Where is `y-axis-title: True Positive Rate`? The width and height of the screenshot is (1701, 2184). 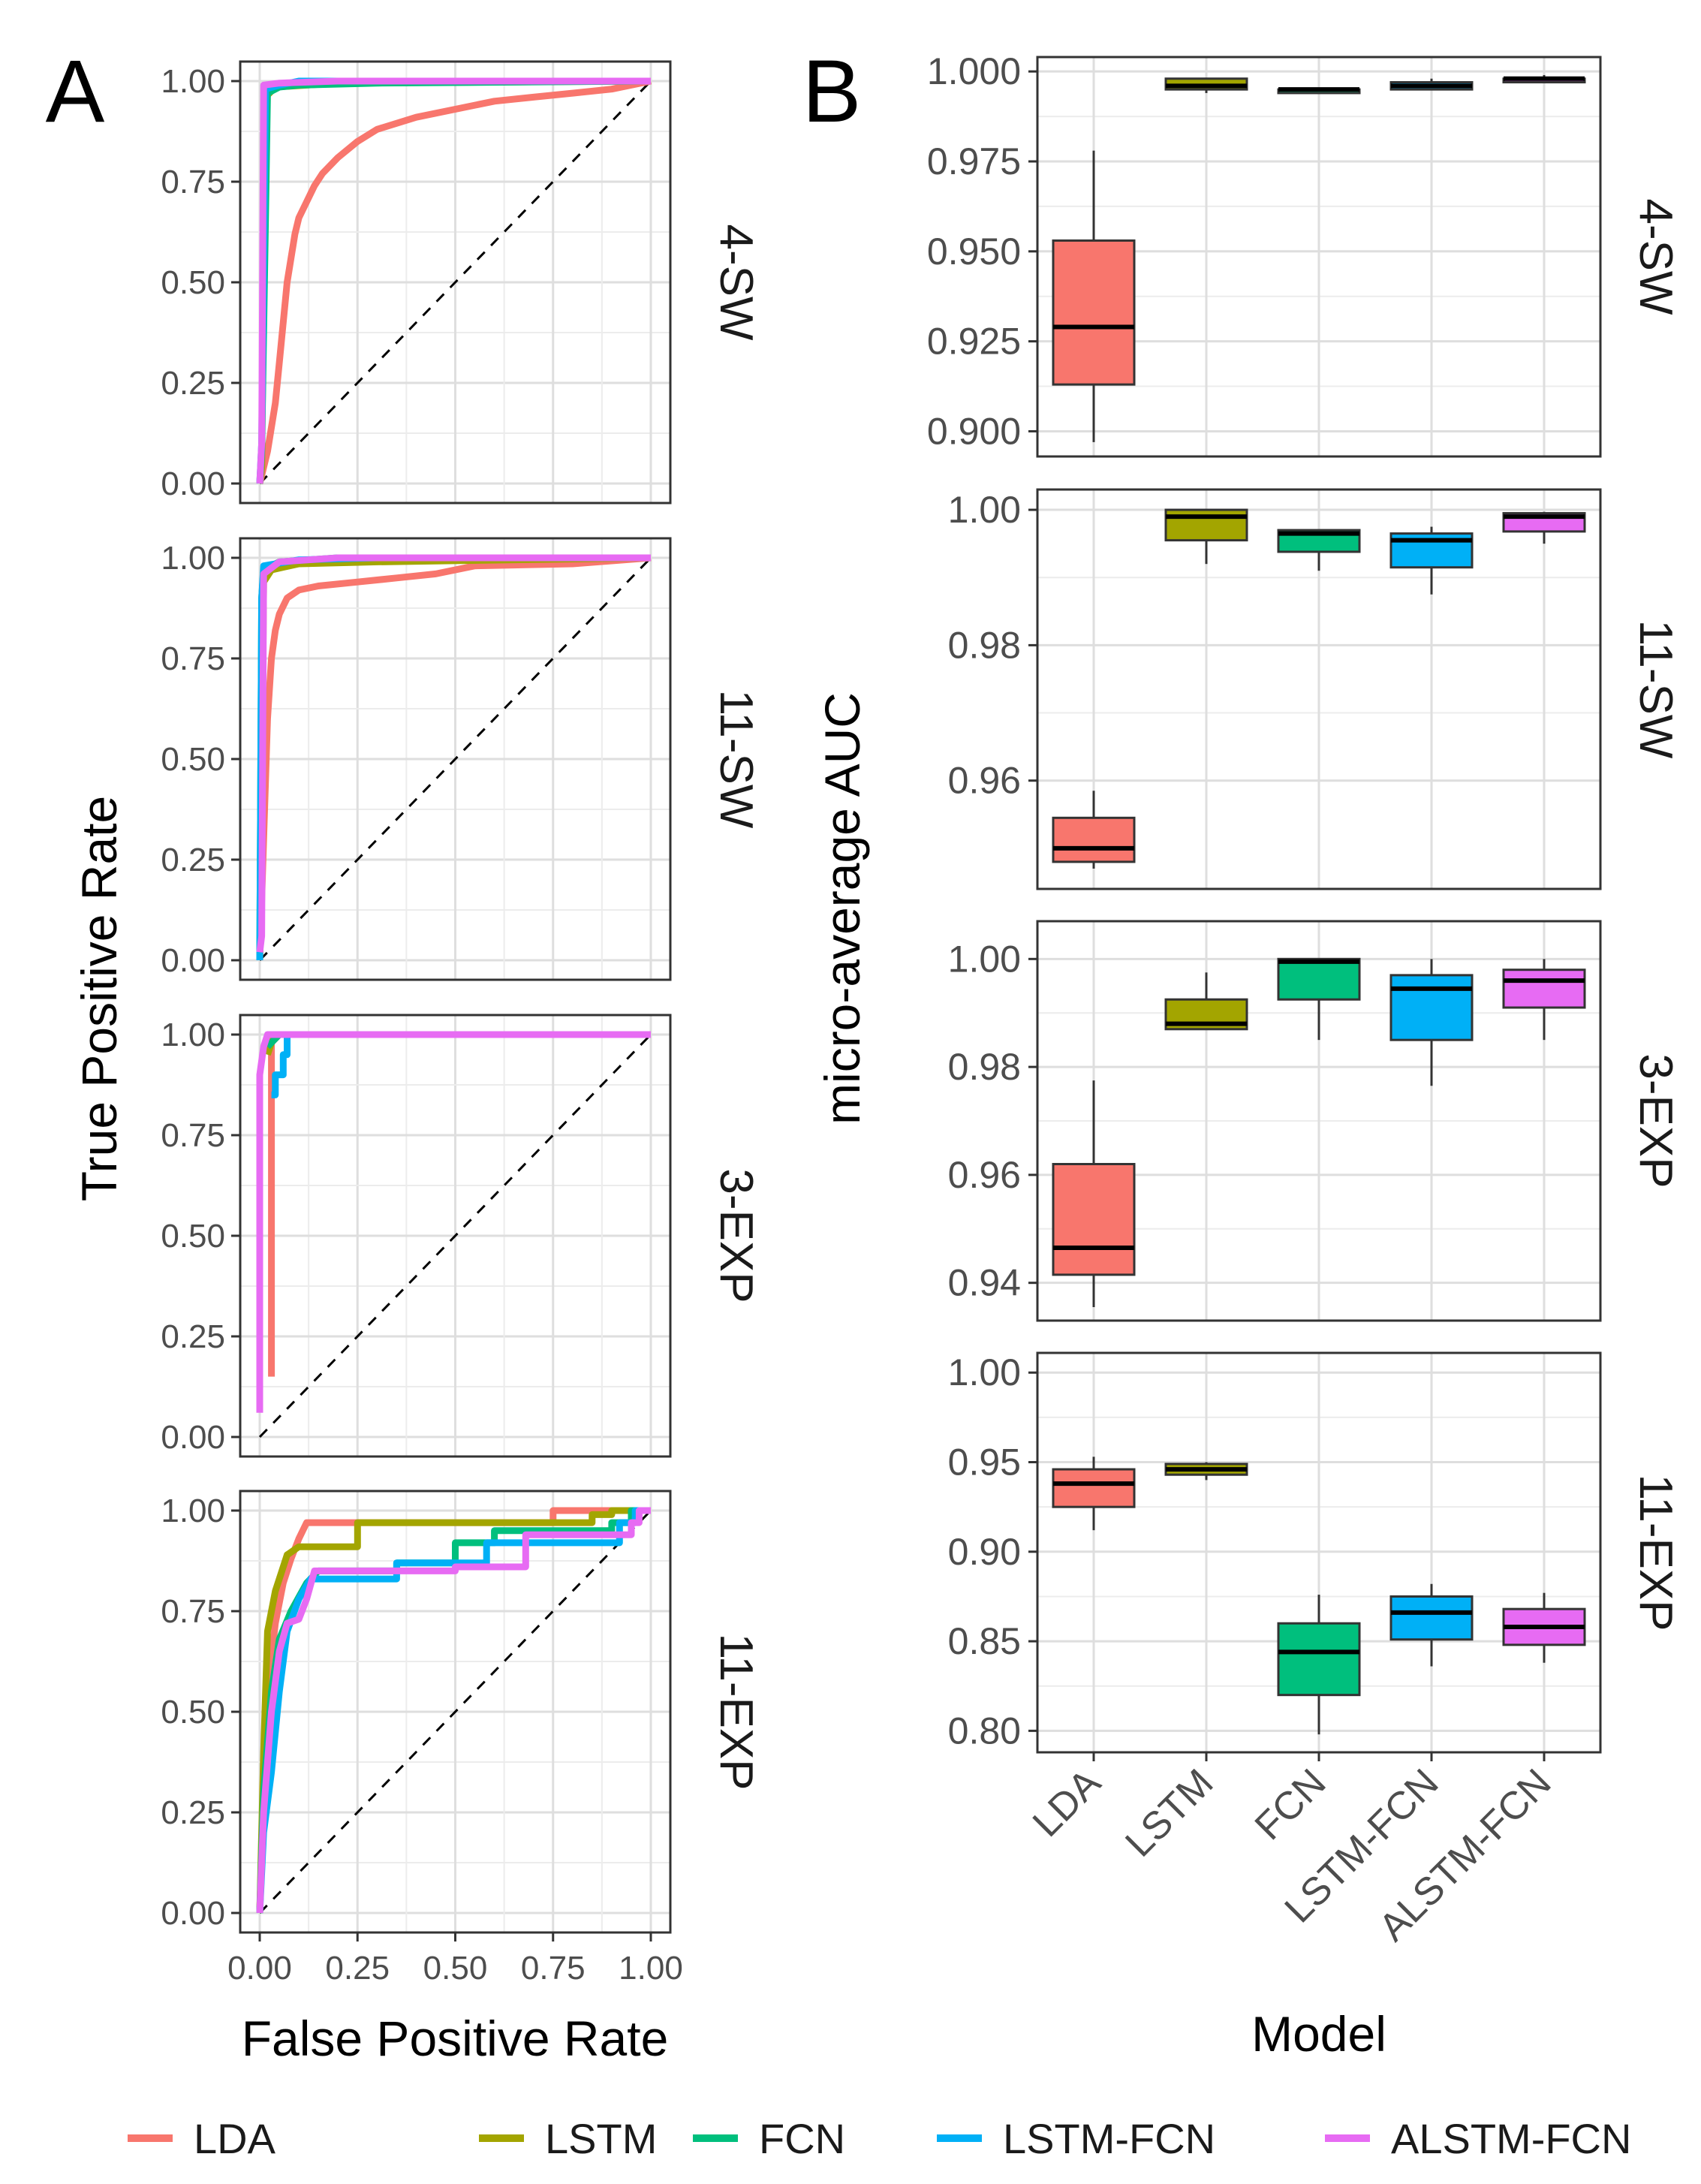
y-axis-title: True Positive Rate is located at coordinates (99, 998).